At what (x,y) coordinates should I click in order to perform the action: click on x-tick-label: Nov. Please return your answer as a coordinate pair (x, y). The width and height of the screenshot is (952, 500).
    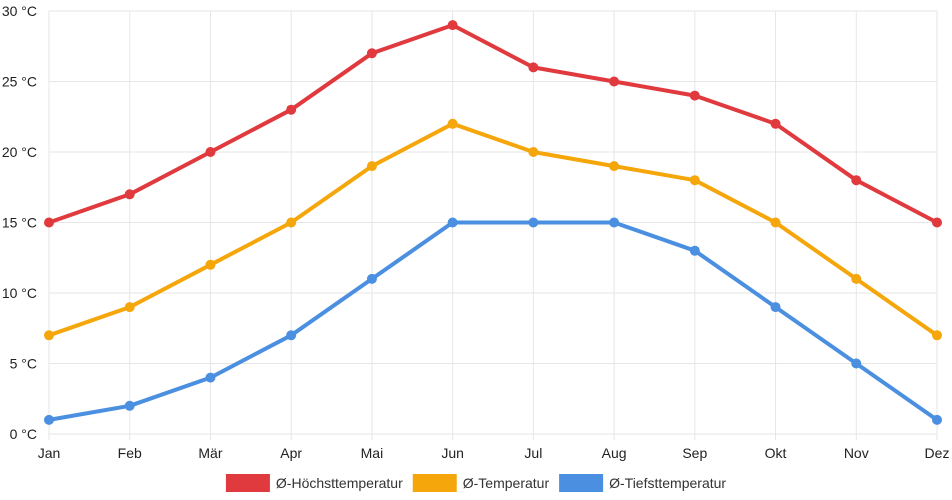
    Looking at the image, I should click on (856, 453).